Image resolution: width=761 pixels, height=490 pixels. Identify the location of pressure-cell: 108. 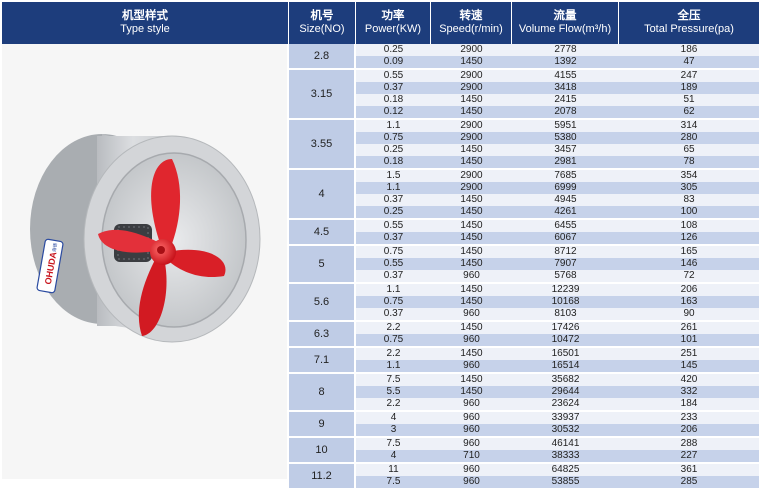
(689, 225).